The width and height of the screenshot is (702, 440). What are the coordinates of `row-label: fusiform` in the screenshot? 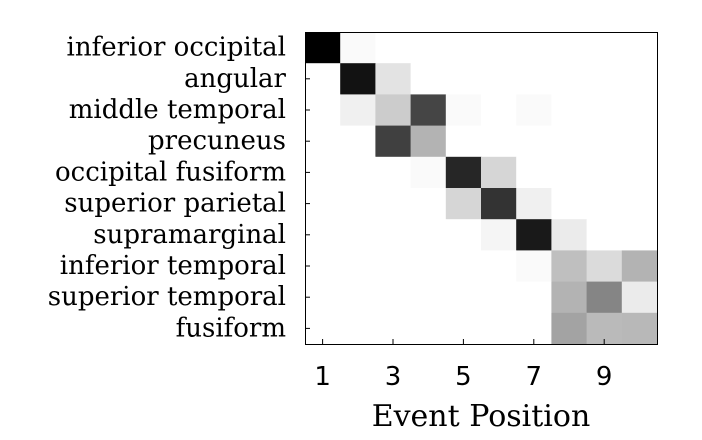 It's located at (231, 328).